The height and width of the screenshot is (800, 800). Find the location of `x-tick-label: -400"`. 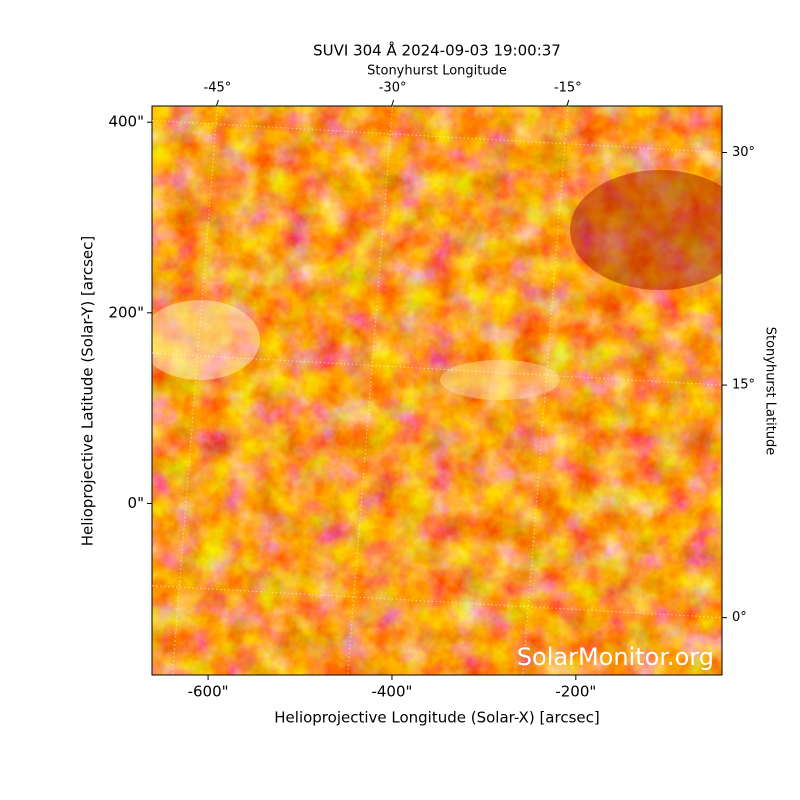

x-tick-label: -400" is located at coordinates (391, 692).